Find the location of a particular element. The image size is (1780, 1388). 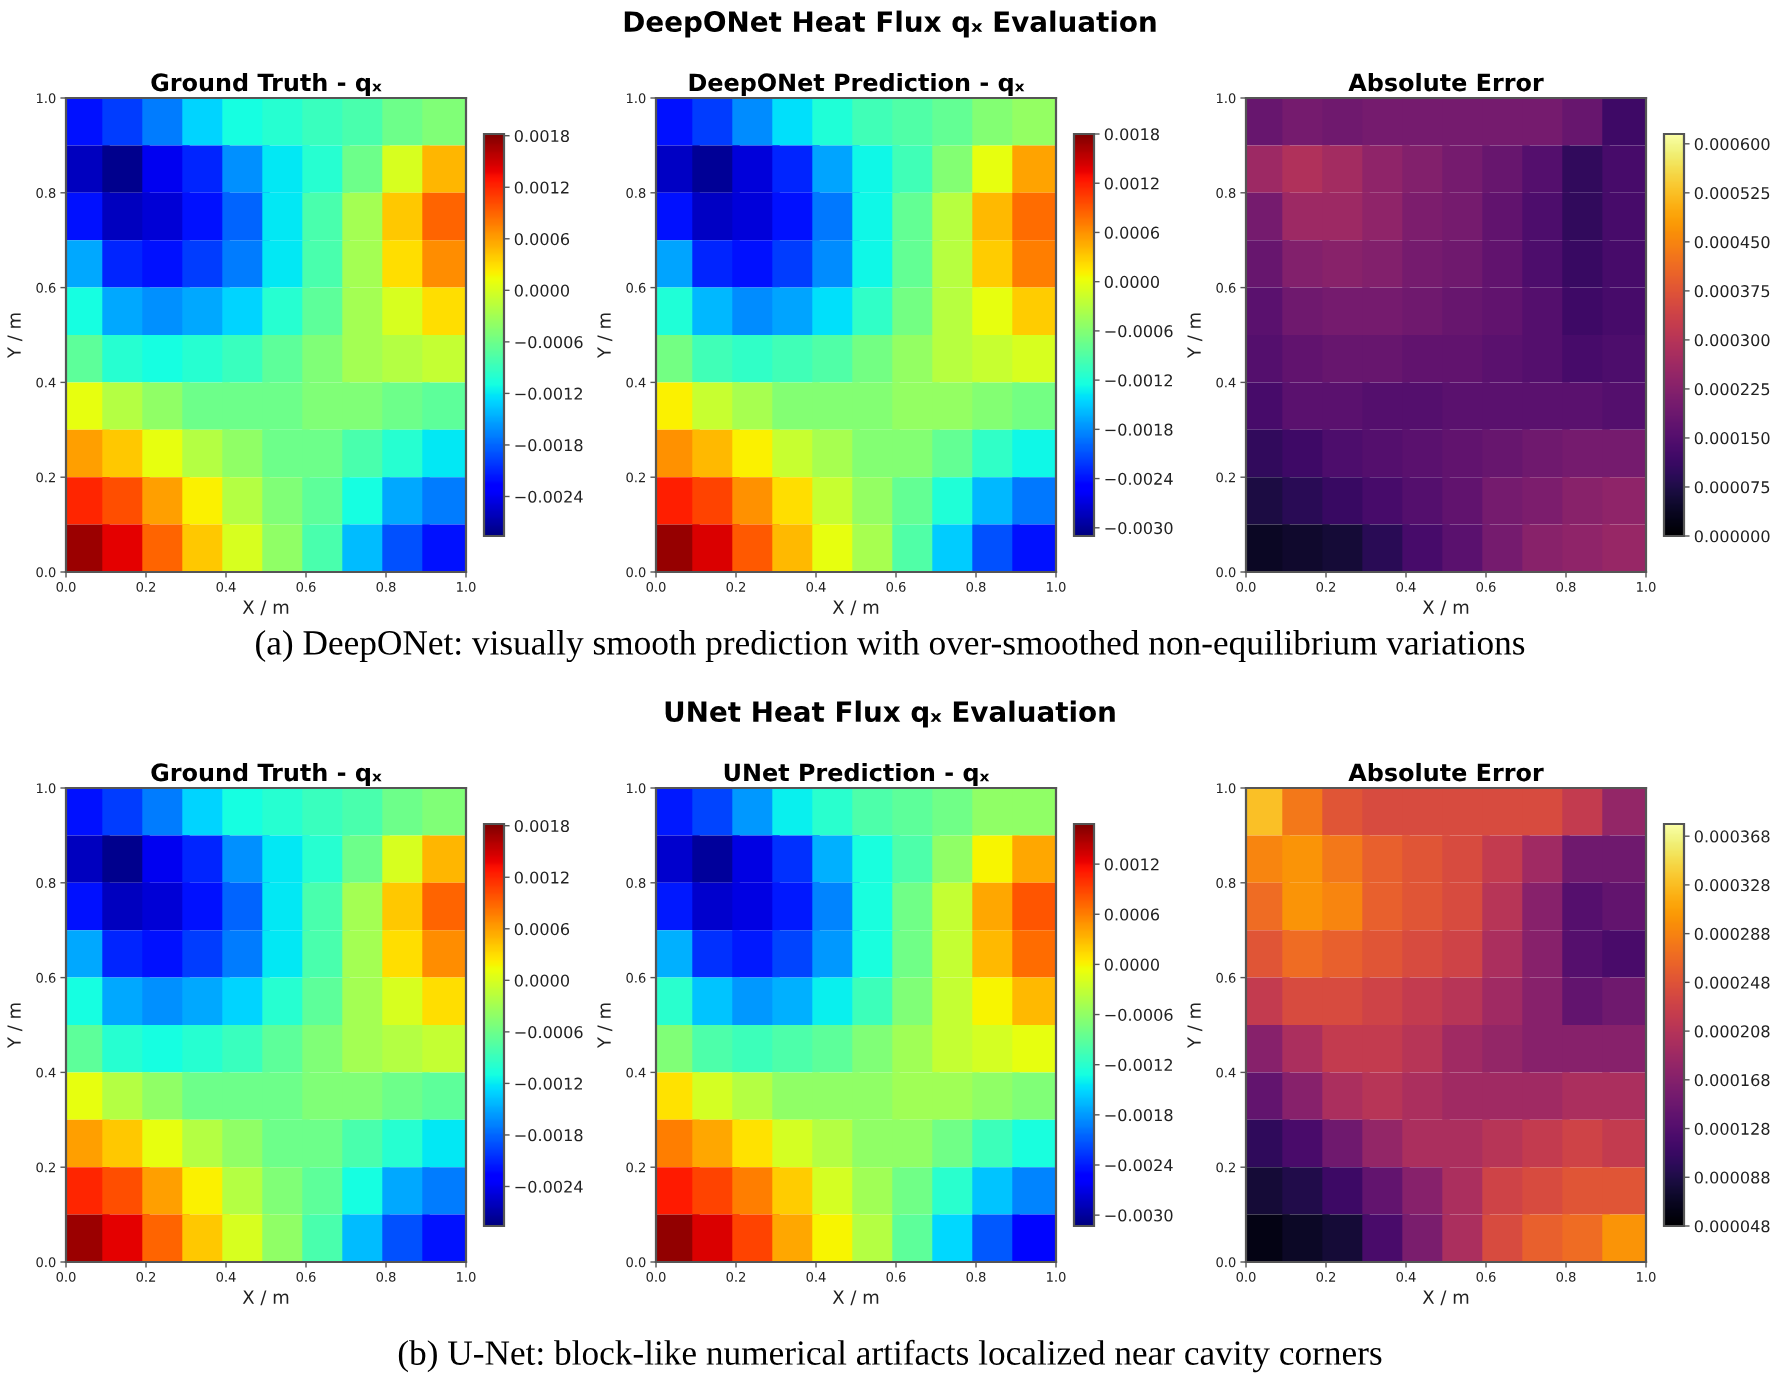

text: UNet Heat Flux qₓ Evaluation is located at coordinates (890, 714).